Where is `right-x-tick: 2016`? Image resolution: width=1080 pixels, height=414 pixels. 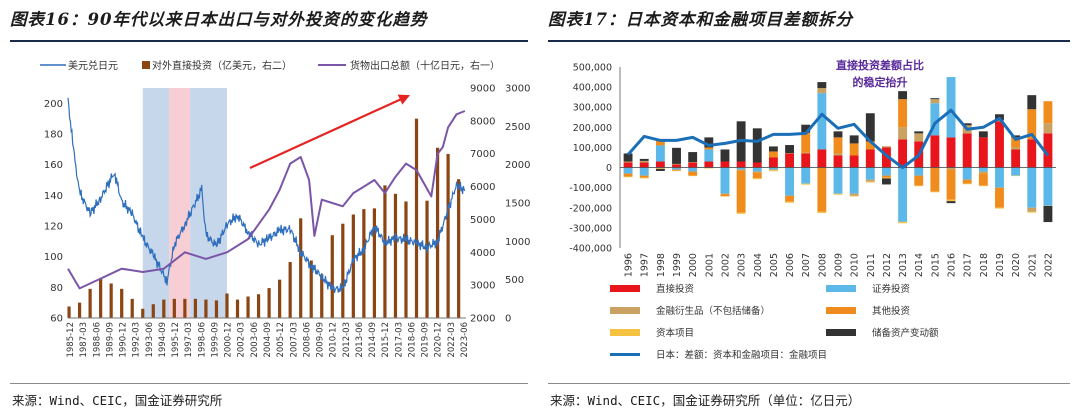
right-x-tick: 2016 is located at coordinates (952, 265).